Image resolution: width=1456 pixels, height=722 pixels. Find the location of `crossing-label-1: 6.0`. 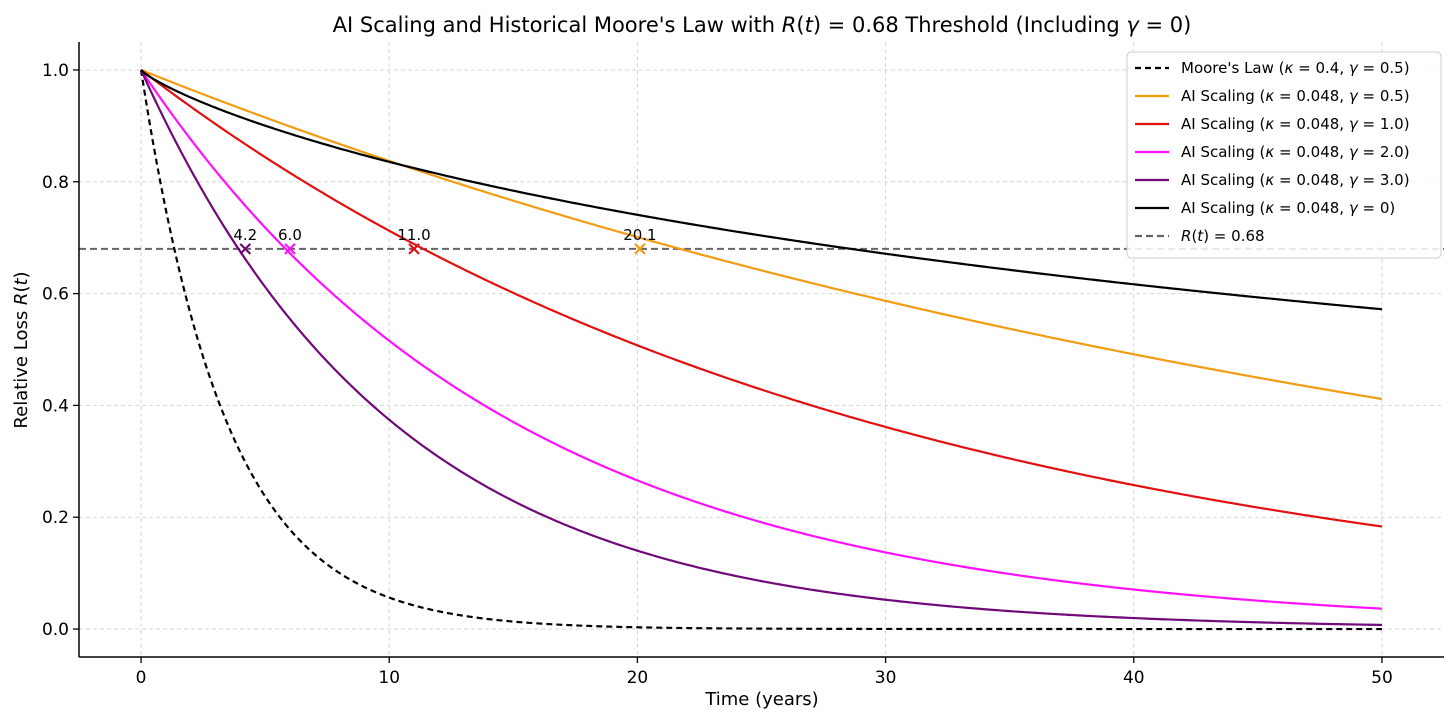

crossing-label-1: 6.0 is located at coordinates (290, 235).